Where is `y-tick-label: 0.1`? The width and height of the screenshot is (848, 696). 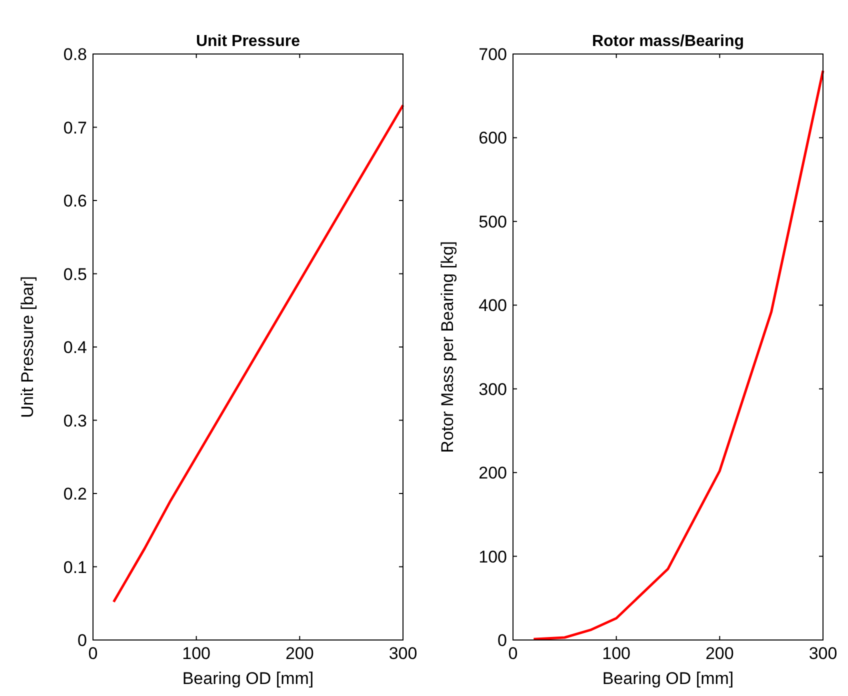
y-tick-label: 0.1 is located at coordinates (75, 567).